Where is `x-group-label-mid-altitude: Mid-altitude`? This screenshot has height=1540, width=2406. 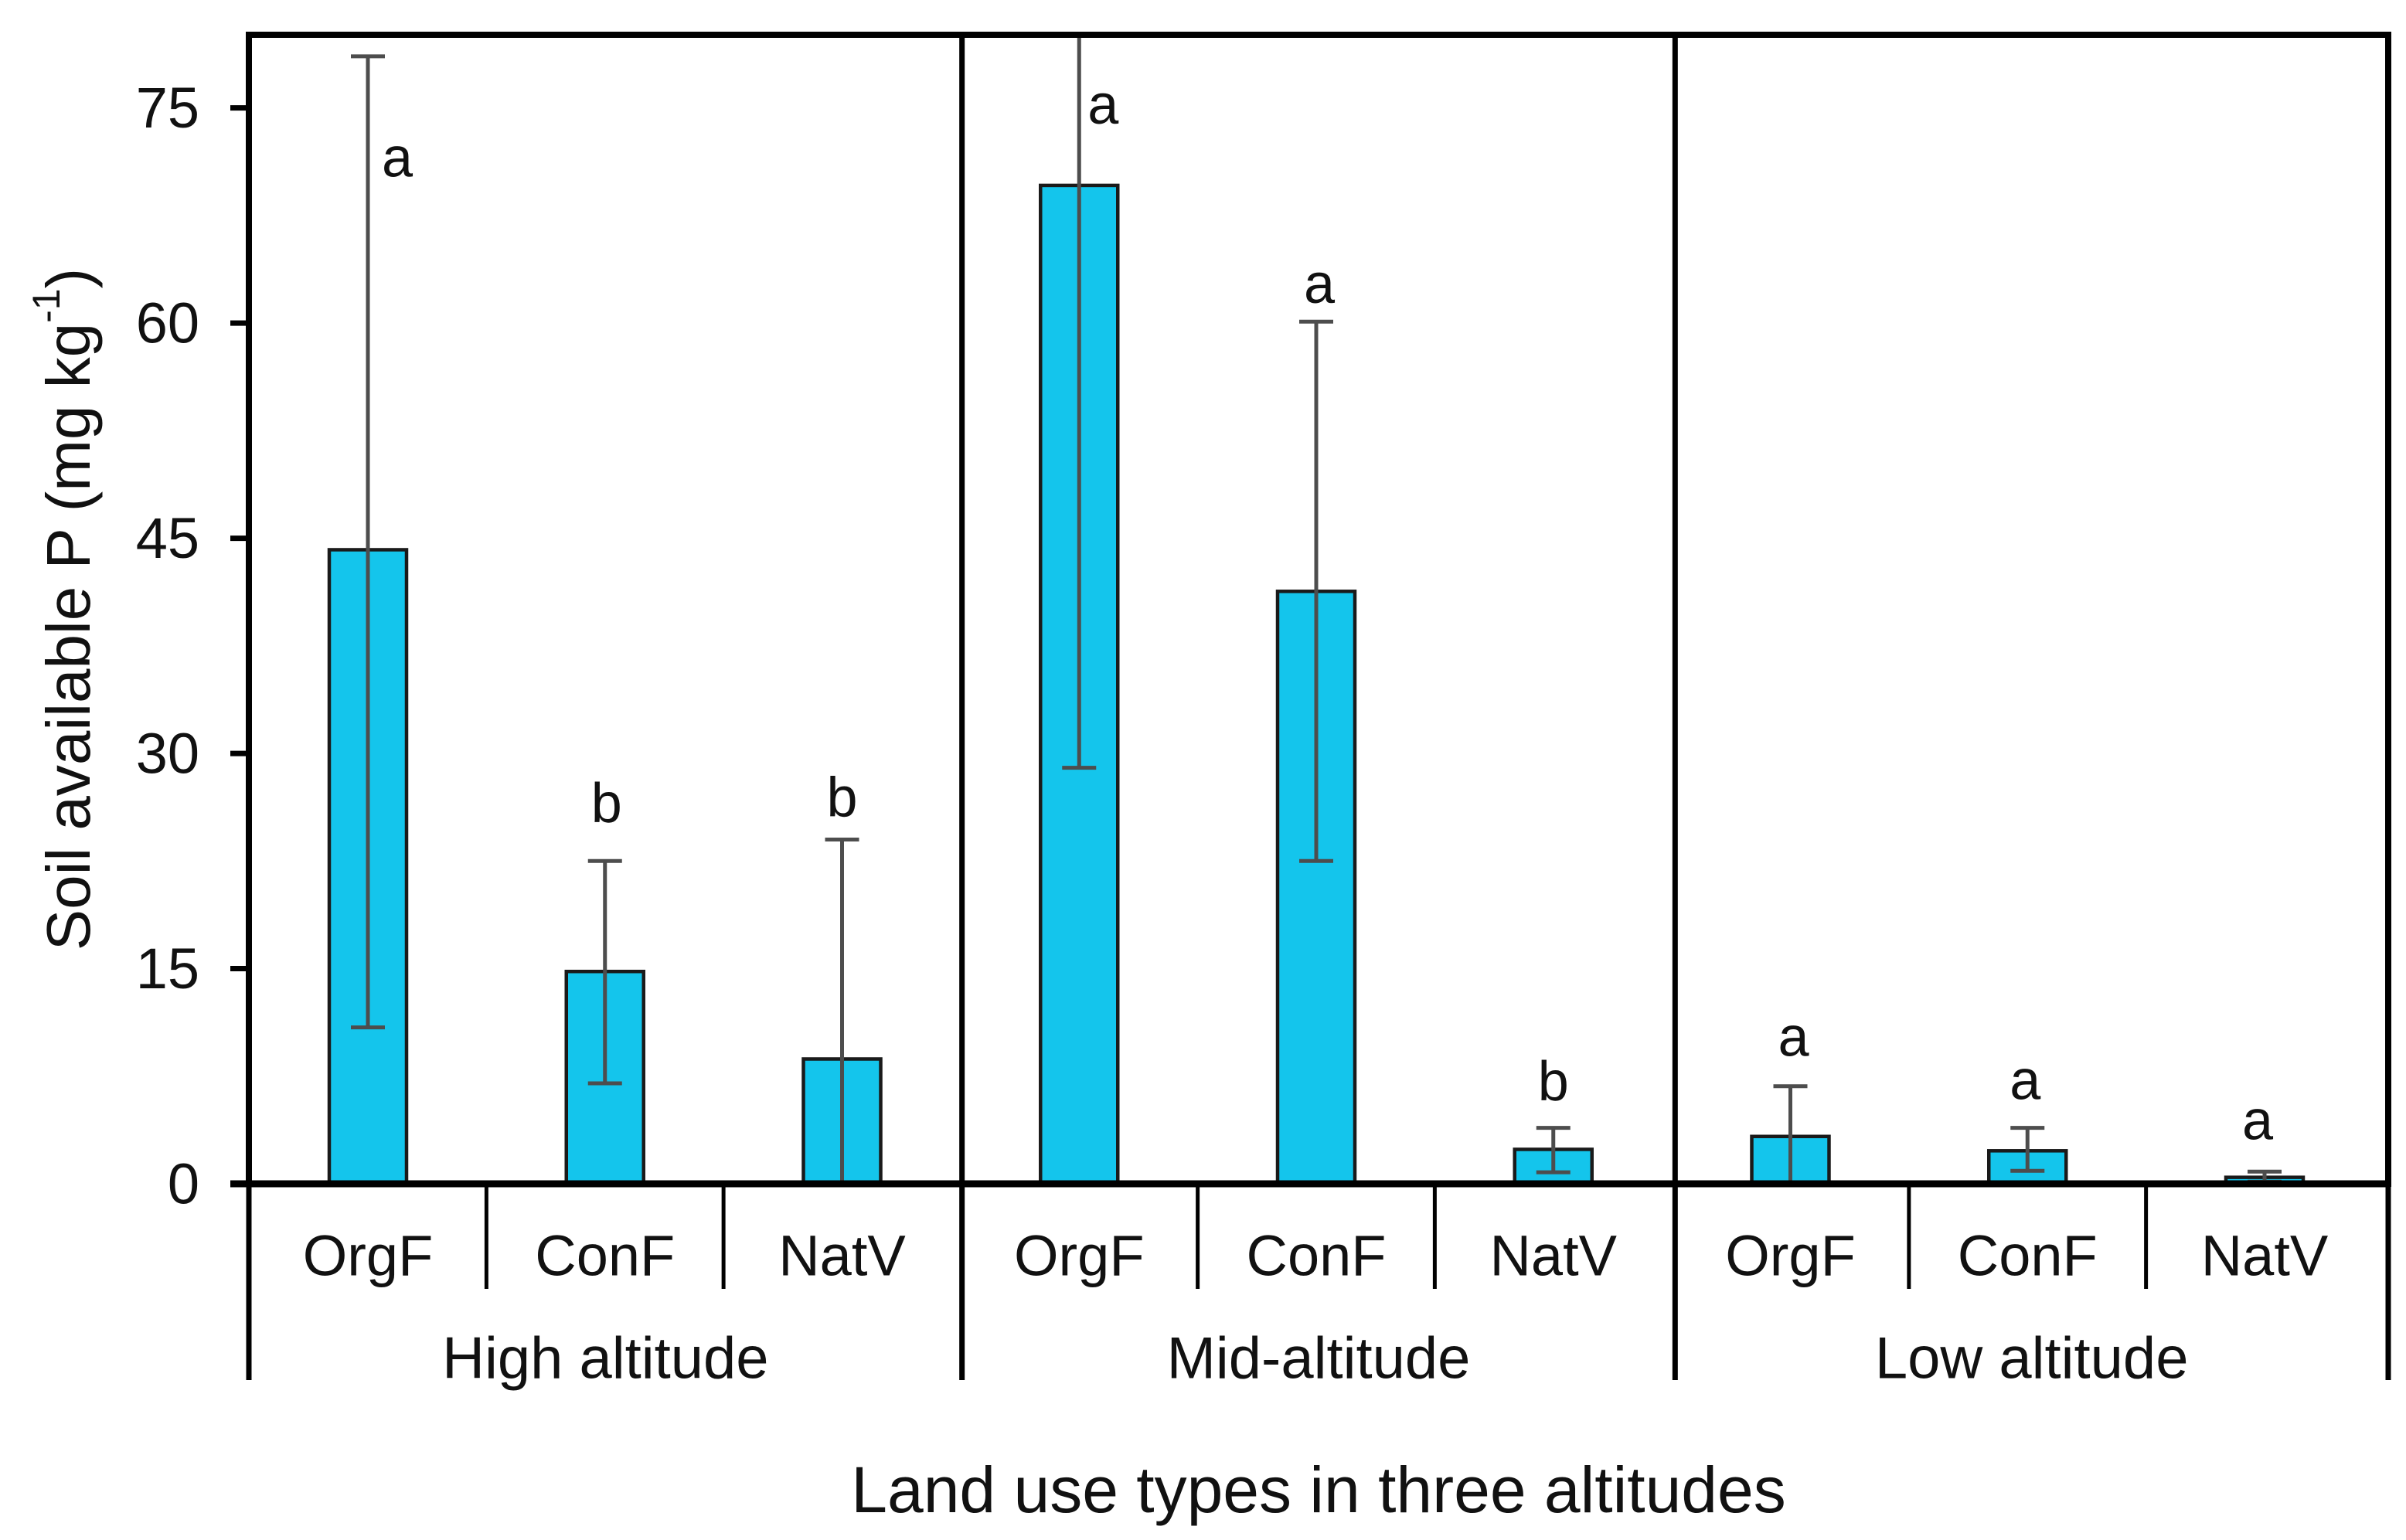 x-group-label-mid-altitude: Mid-altitude is located at coordinates (1319, 1359).